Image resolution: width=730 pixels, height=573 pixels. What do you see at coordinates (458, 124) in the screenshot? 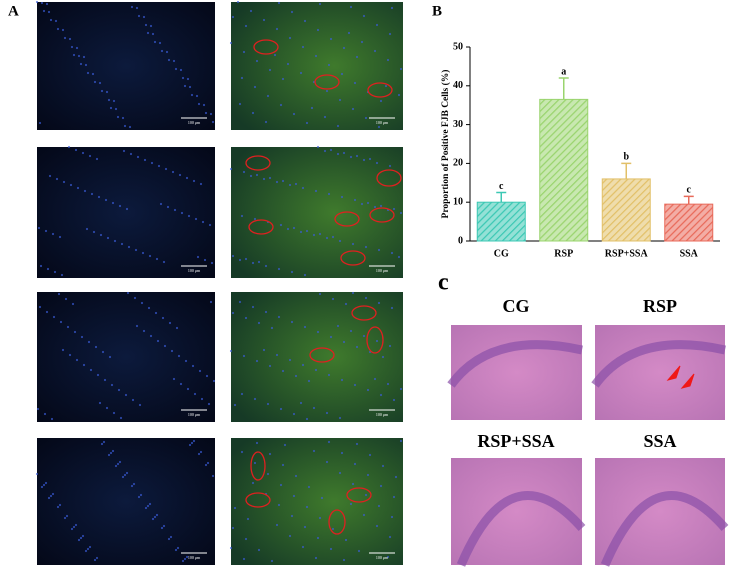
I see `y-tick-label: 30` at bounding box center [458, 124].